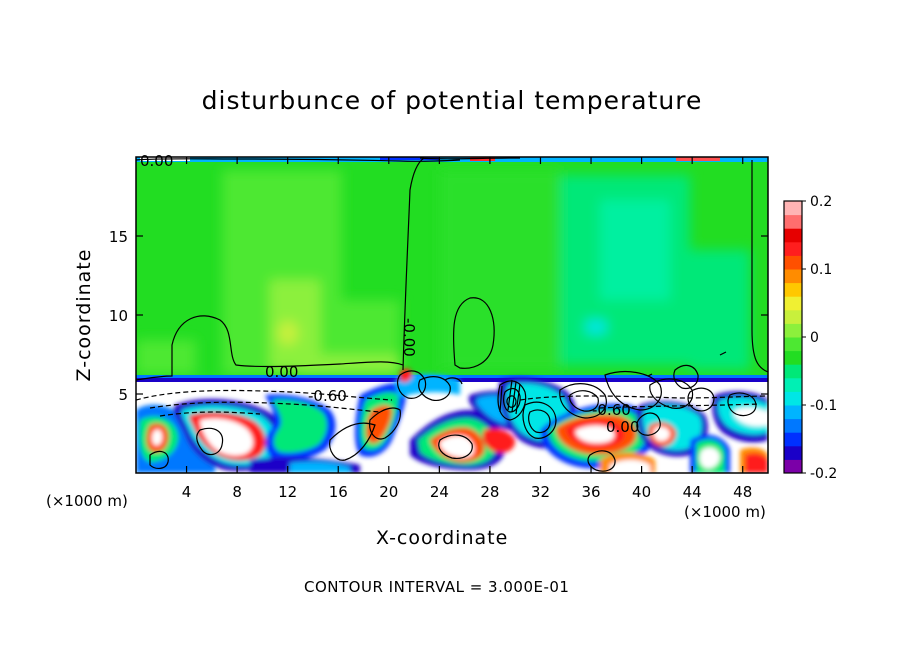 This screenshot has width=904, height=654. What do you see at coordinates (439, 492) in the screenshot?
I see `x-tick-label: 24` at bounding box center [439, 492].